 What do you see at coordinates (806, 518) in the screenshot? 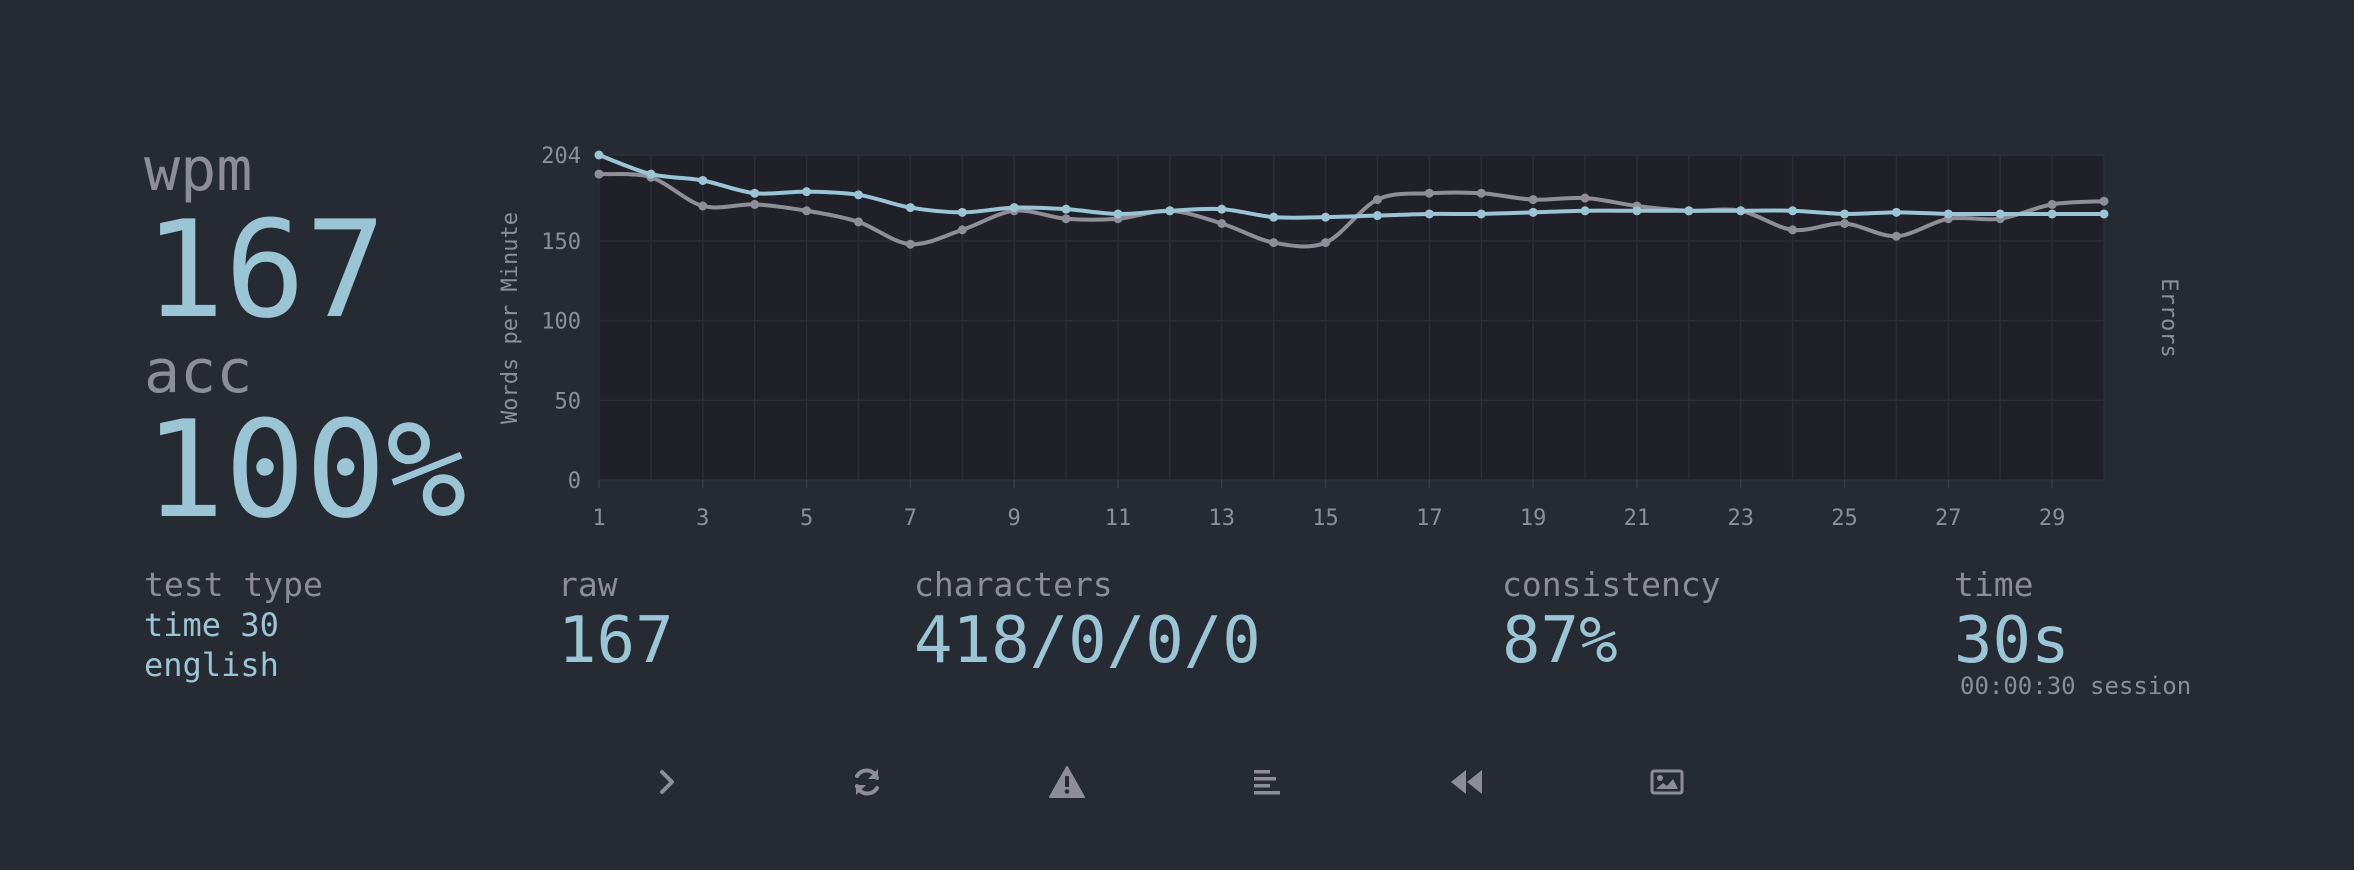
I see `x-tick-label: 5` at bounding box center [806, 518].